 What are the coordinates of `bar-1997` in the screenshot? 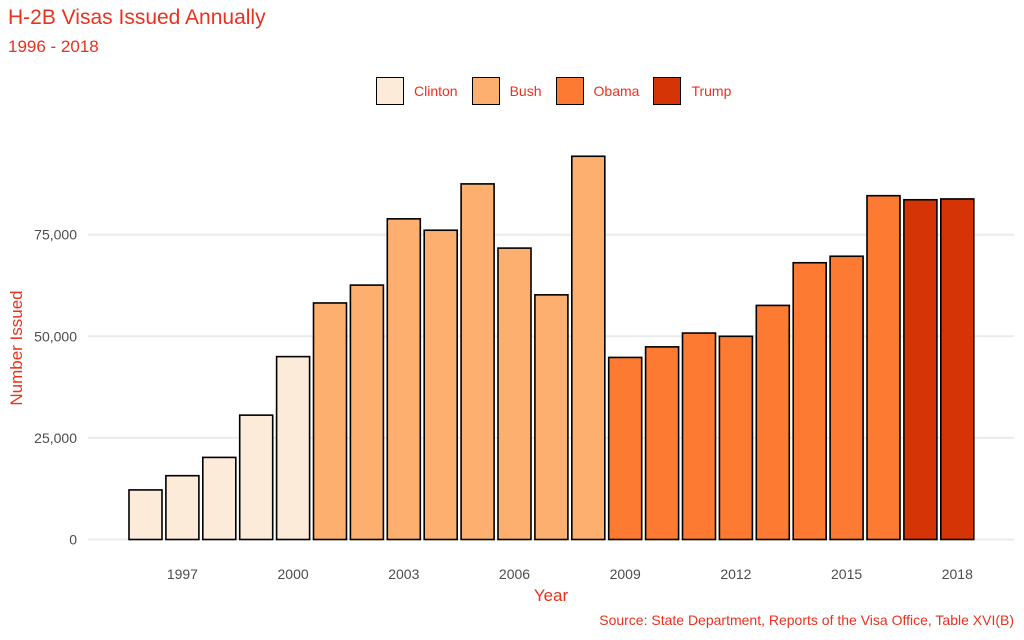 It's located at (182, 507).